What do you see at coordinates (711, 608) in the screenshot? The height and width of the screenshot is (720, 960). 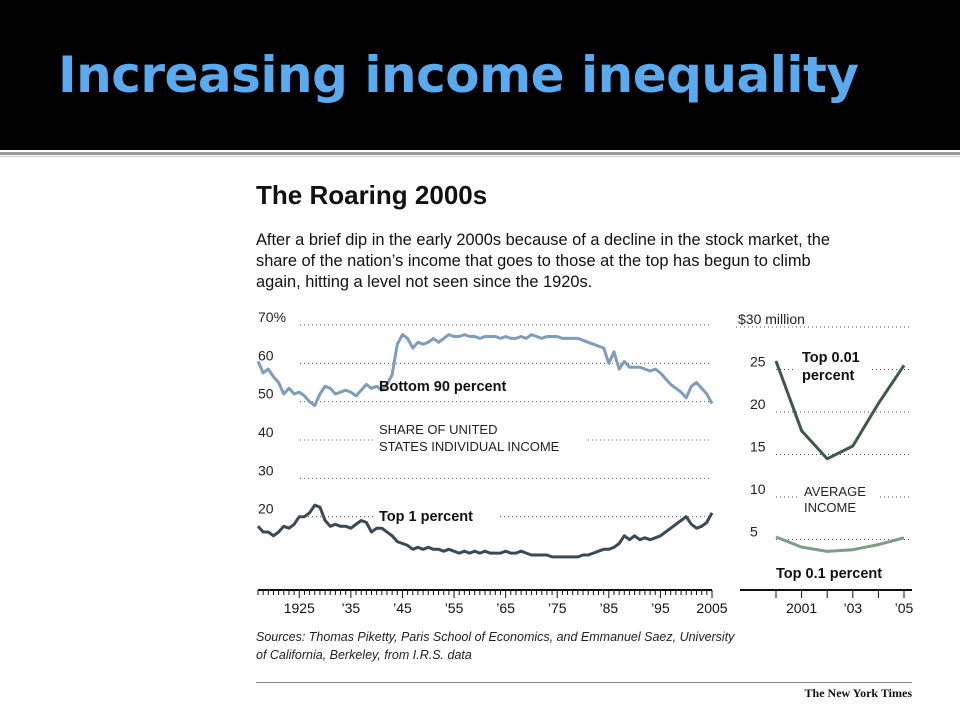 I see `x-tick-label: 2005` at bounding box center [711, 608].